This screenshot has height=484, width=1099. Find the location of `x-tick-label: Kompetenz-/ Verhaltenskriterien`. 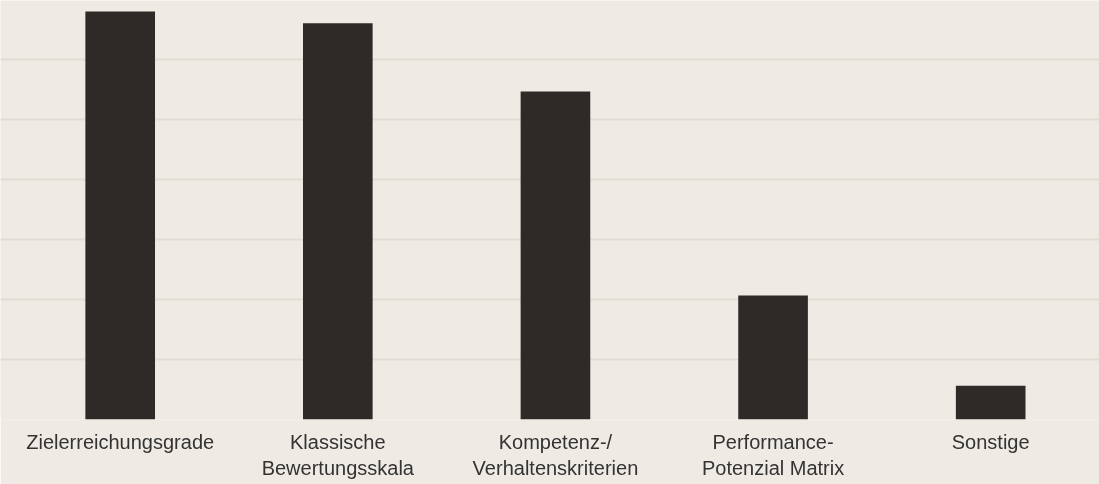

x-tick-label: Kompetenz-/ Verhaltenskriterien is located at coordinates (555, 454).